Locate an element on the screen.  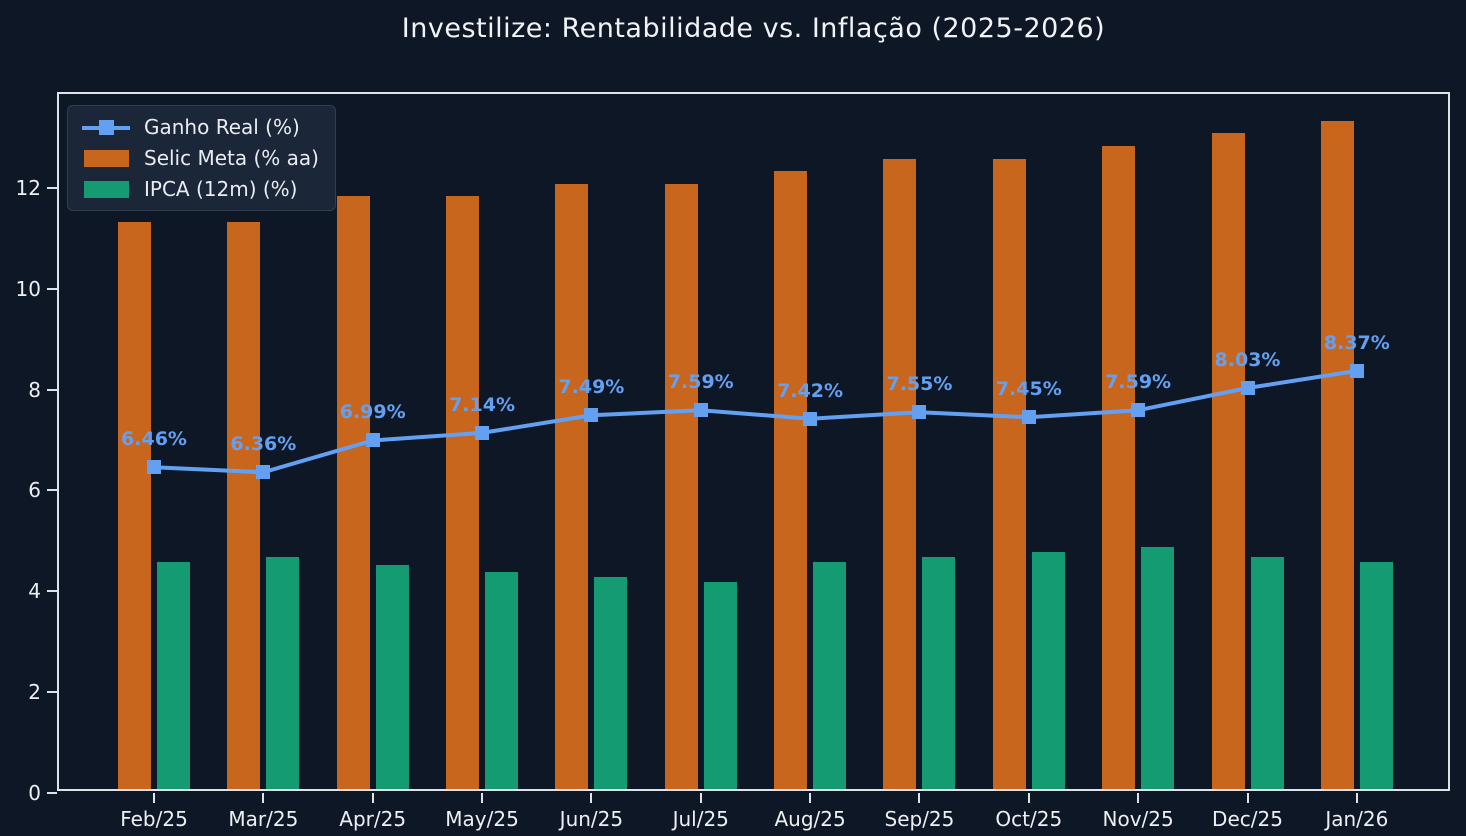
legend-square-marker-icon is located at coordinates (106, 127).